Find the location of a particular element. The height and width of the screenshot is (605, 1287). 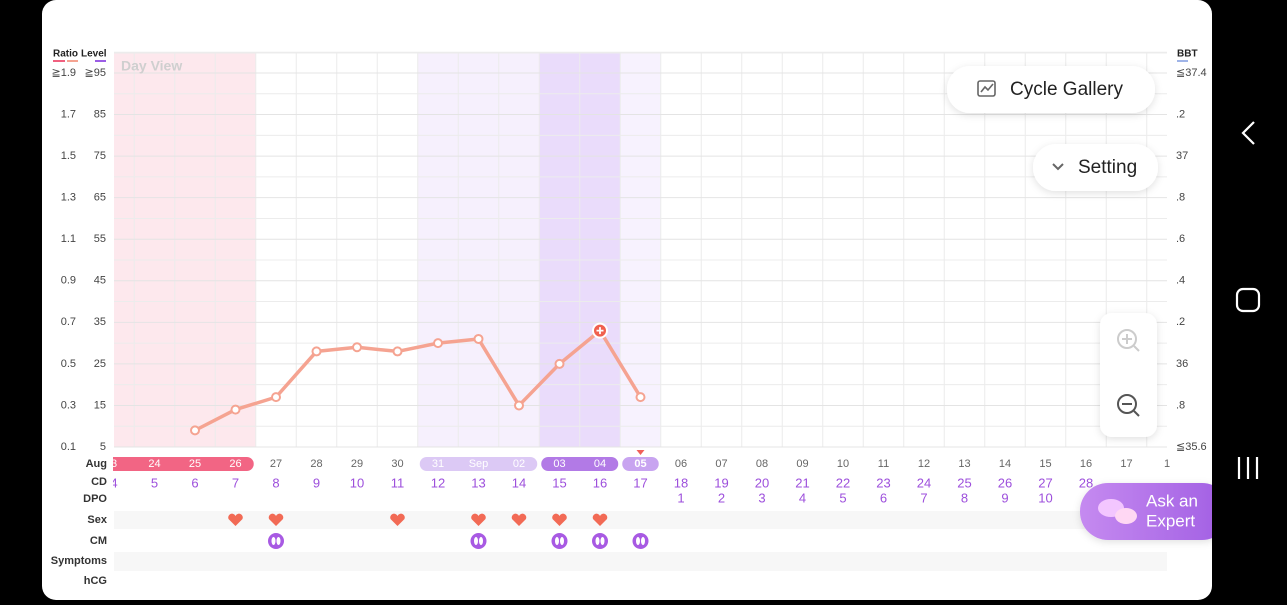

level-tick-label: 35 is located at coordinates (100, 322).